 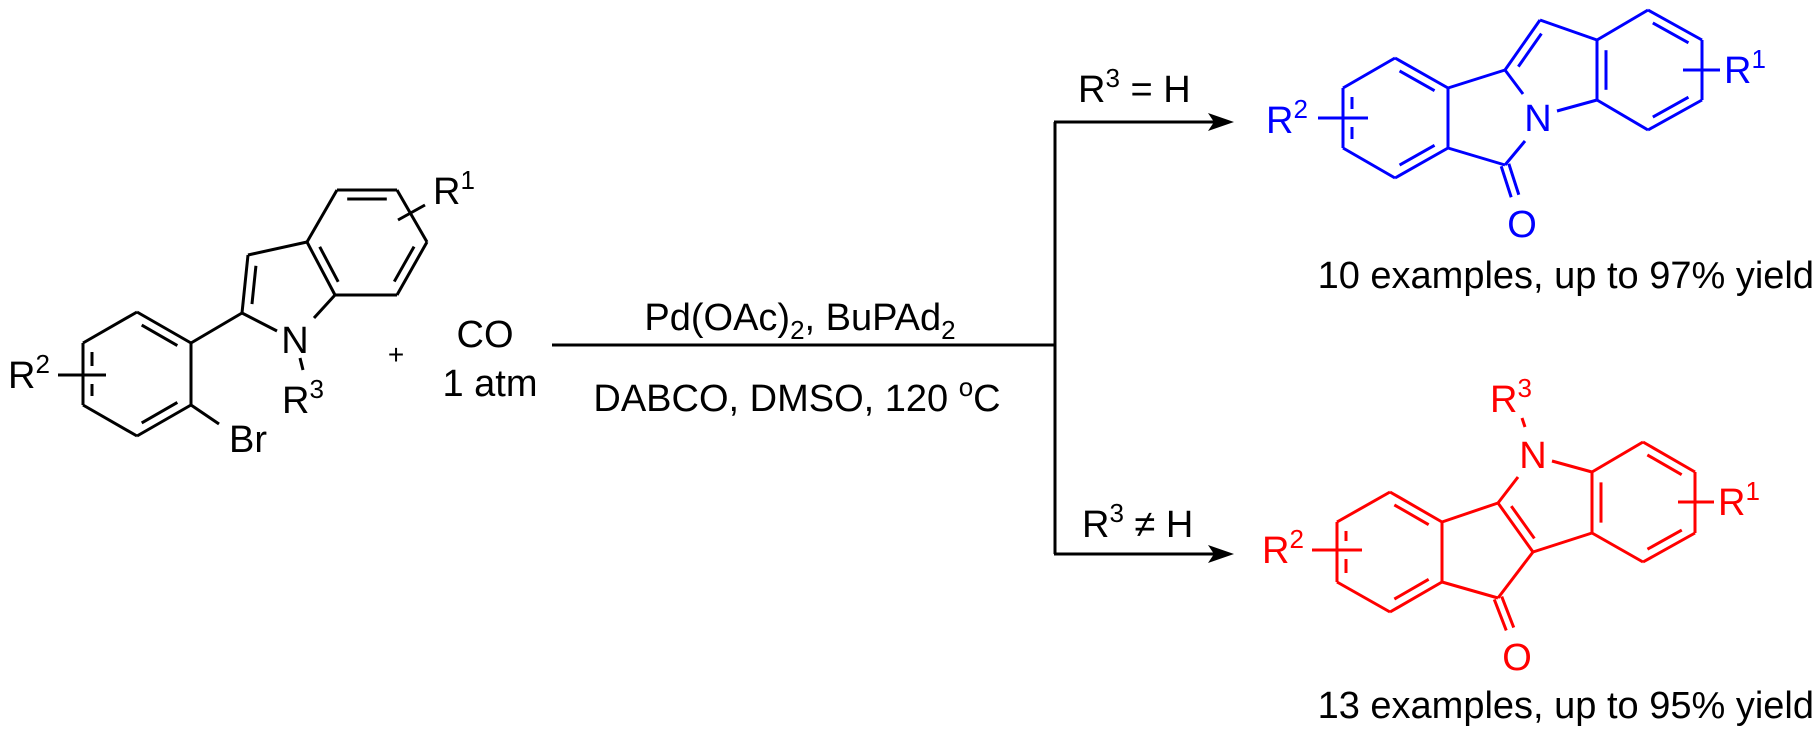 What do you see at coordinates (1221, 554) in the screenshot?
I see `arrowhead-bottom` at bounding box center [1221, 554].